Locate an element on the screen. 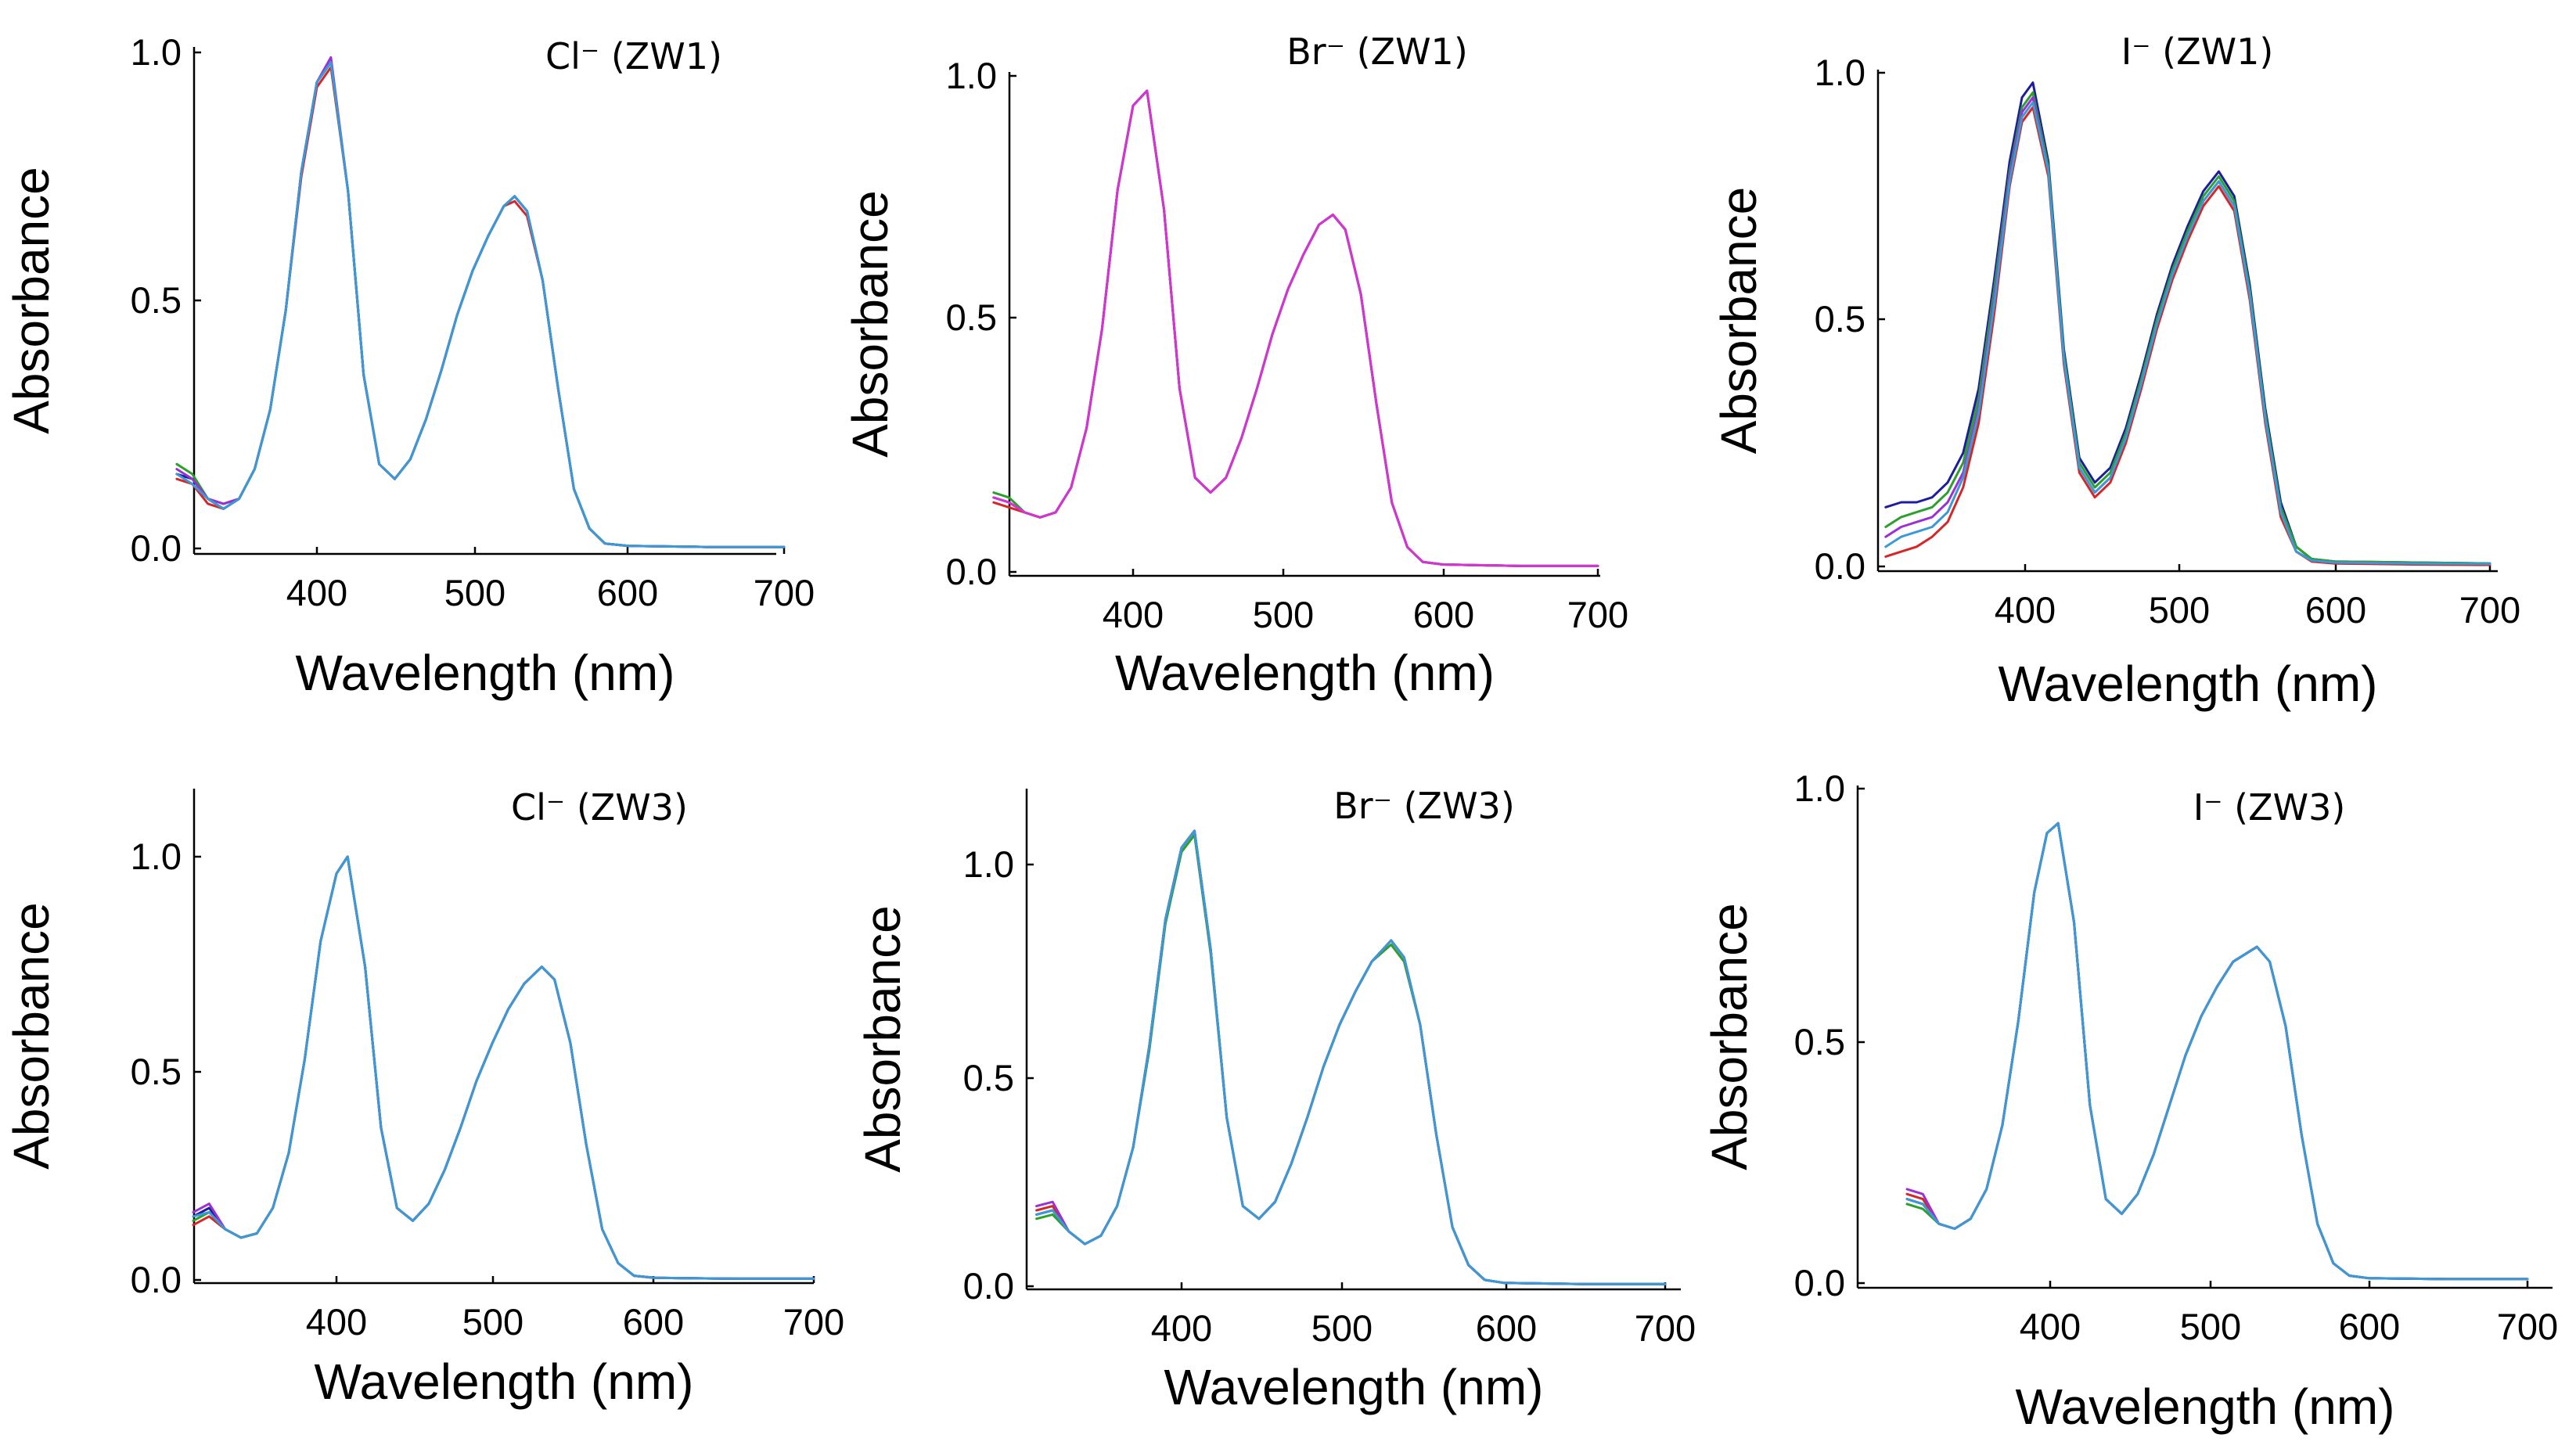 The image size is (2576, 1456). panel-title: I⁻ (ZW3) is located at coordinates (2269, 807).